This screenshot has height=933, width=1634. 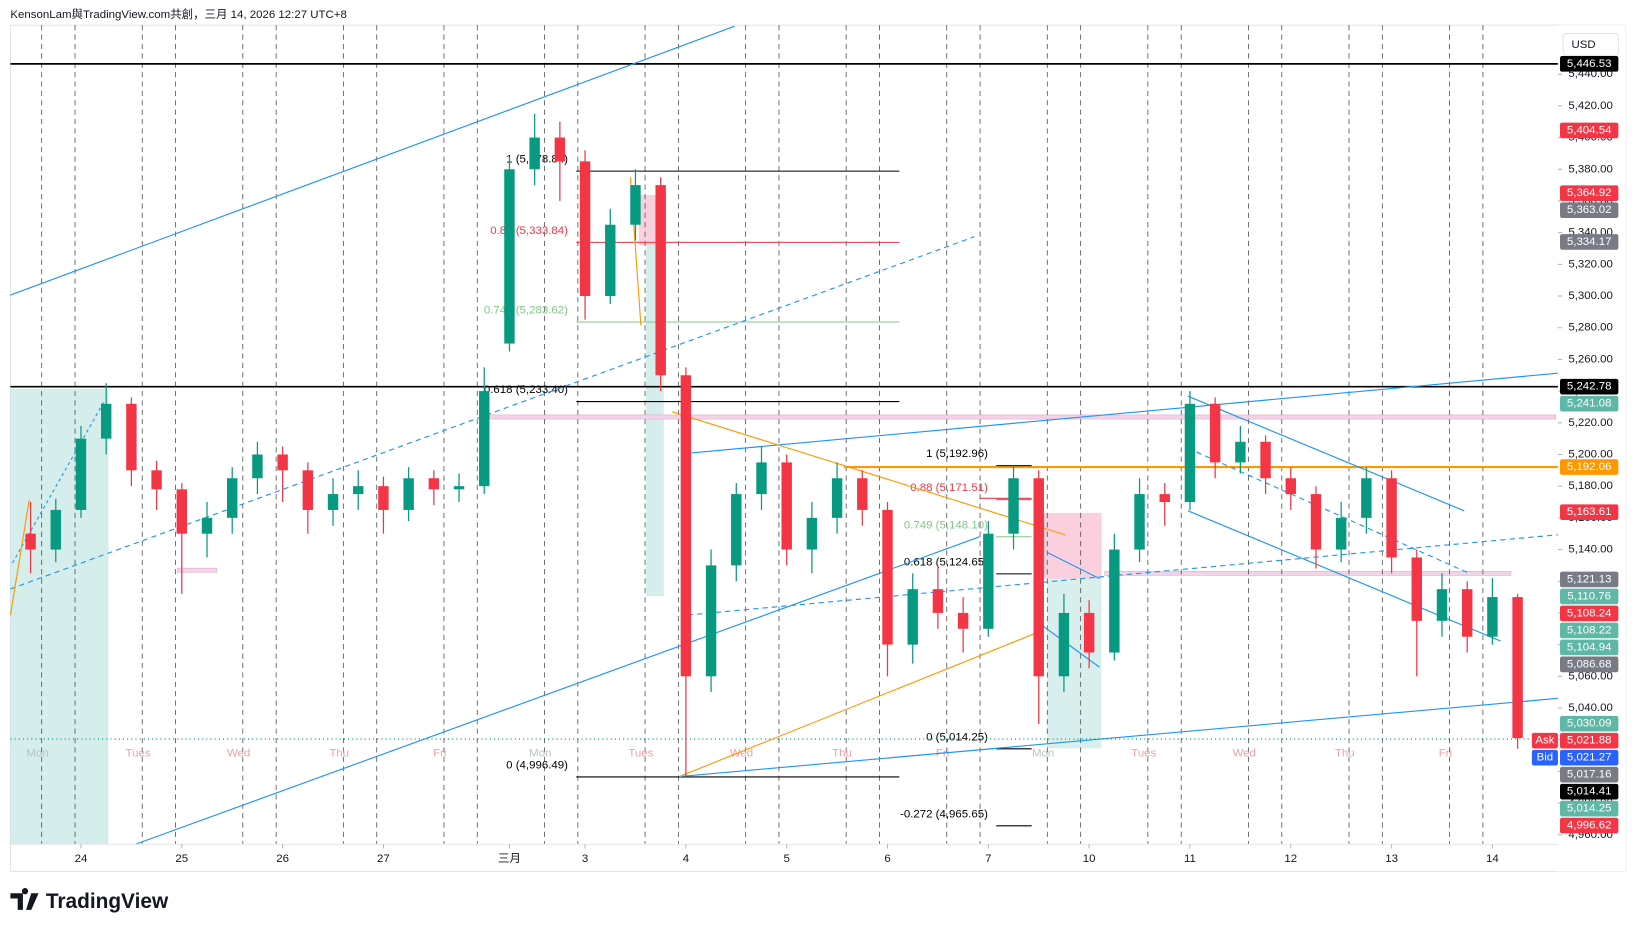 What do you see at coordinates (81, 859) in the screenshot?
I see `x-tick-label: 24` at bounding box center [81, 859].